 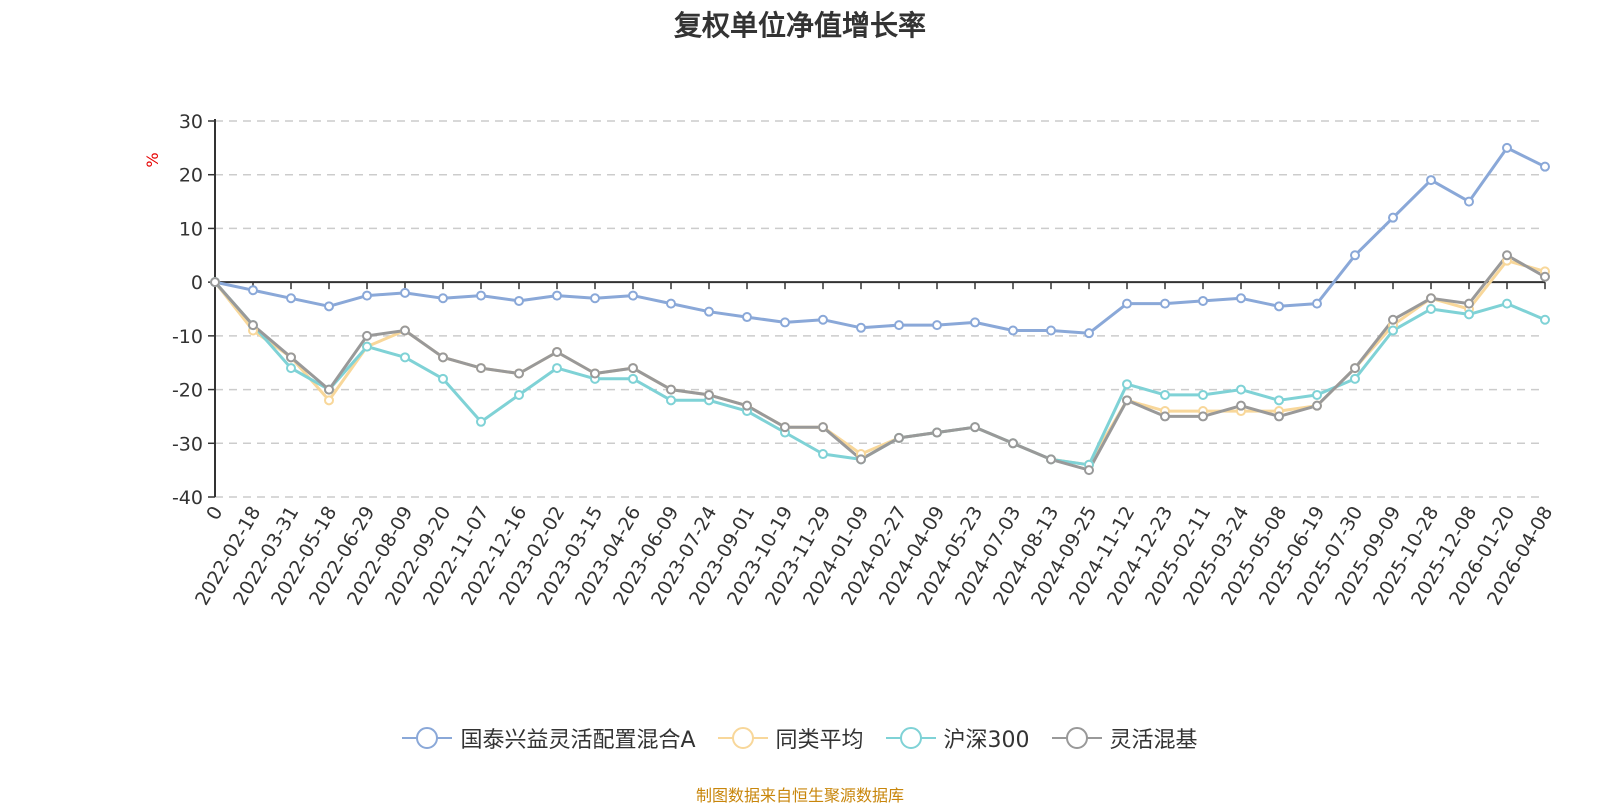 What do you see at coordinates (191, 229) in the screenshot?
I see `y-tick-label: 10` at bounding box center [191, 229].